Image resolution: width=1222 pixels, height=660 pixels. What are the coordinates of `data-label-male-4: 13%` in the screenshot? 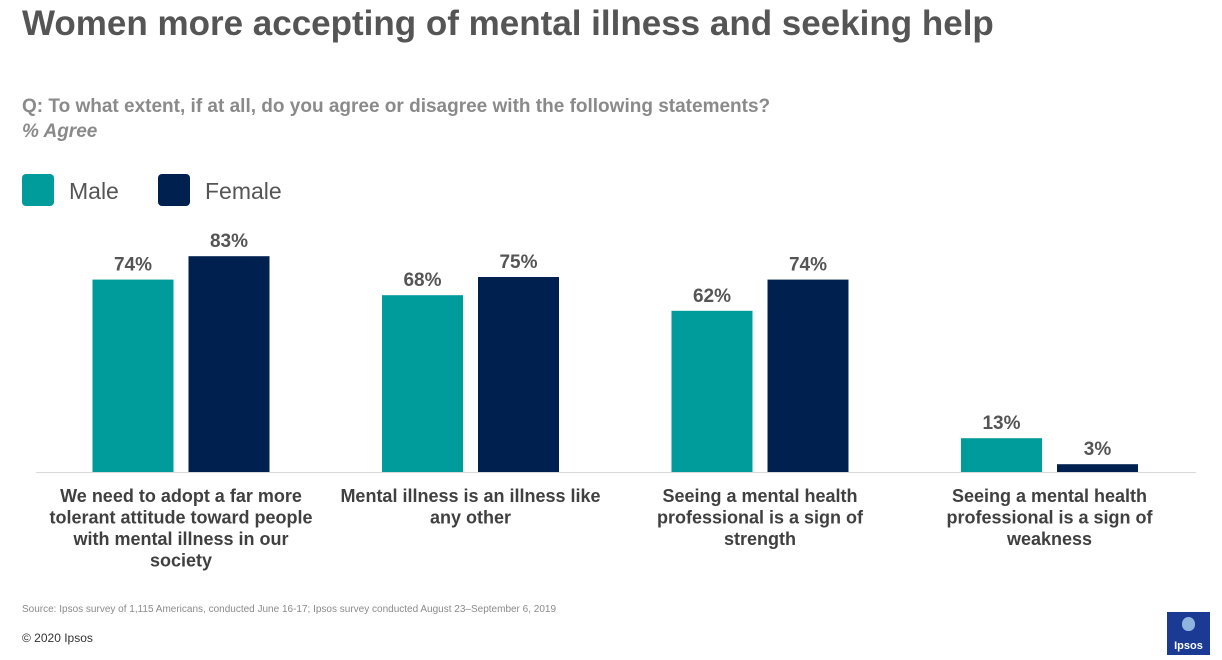 It's located at (1001, 423).